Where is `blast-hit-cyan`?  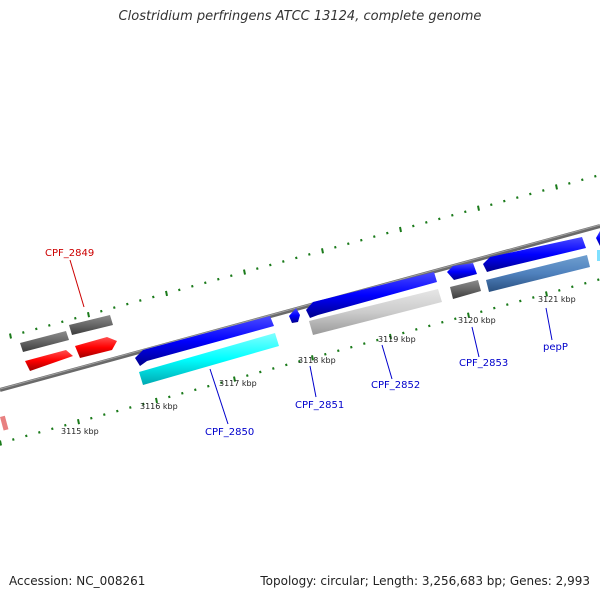 blast-hit-cyan is located at coordinates (209, 359).